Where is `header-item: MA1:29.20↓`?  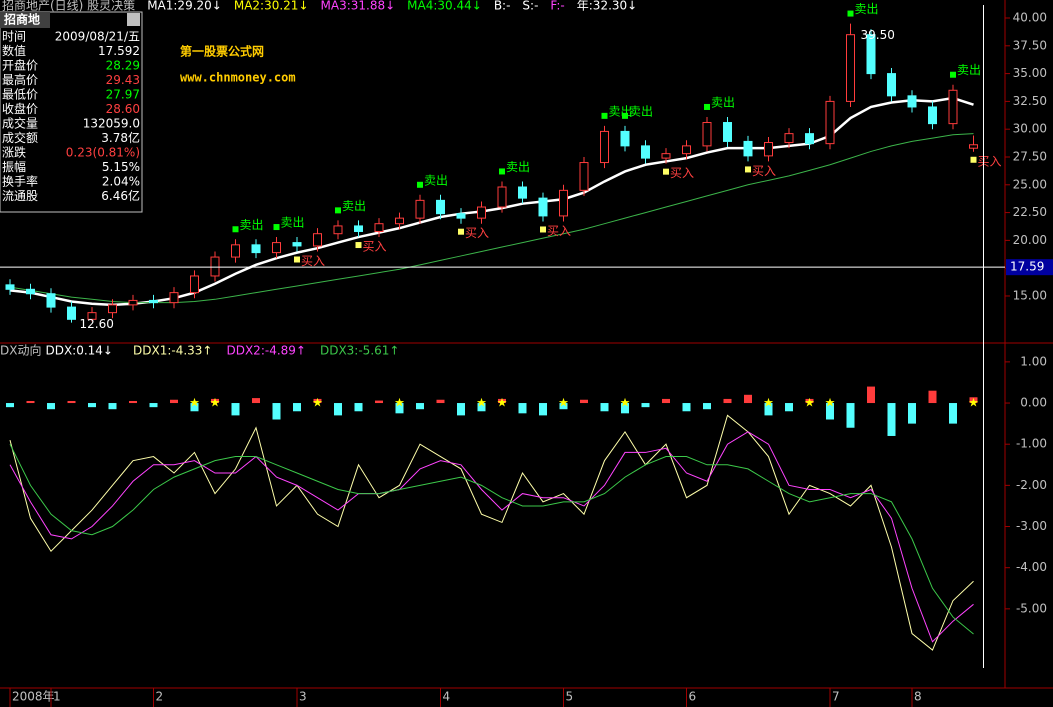
header-item: MA1:29.20↓ is located at coordinates (184, 6).